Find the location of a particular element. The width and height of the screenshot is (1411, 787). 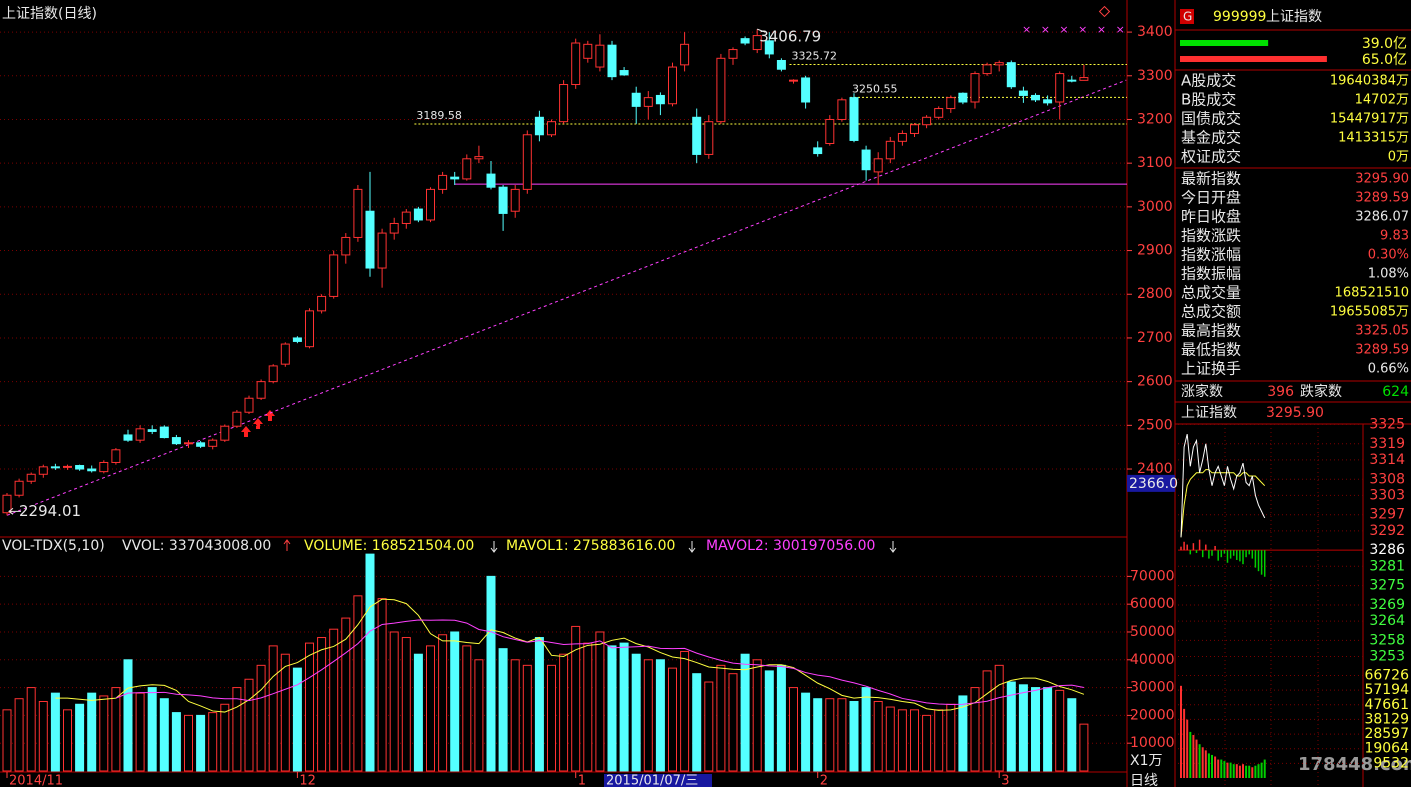

indicator-value: MAVOL1: 275883616.00 is located at coordinates (590, 546).